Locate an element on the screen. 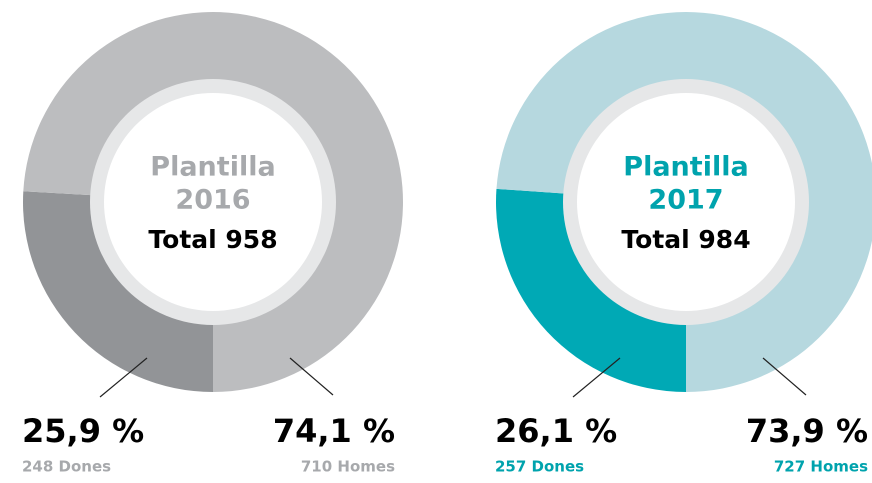 This screenshot has height=483, width=872. center-total: Total 958 is located at coordinates (212, 239).